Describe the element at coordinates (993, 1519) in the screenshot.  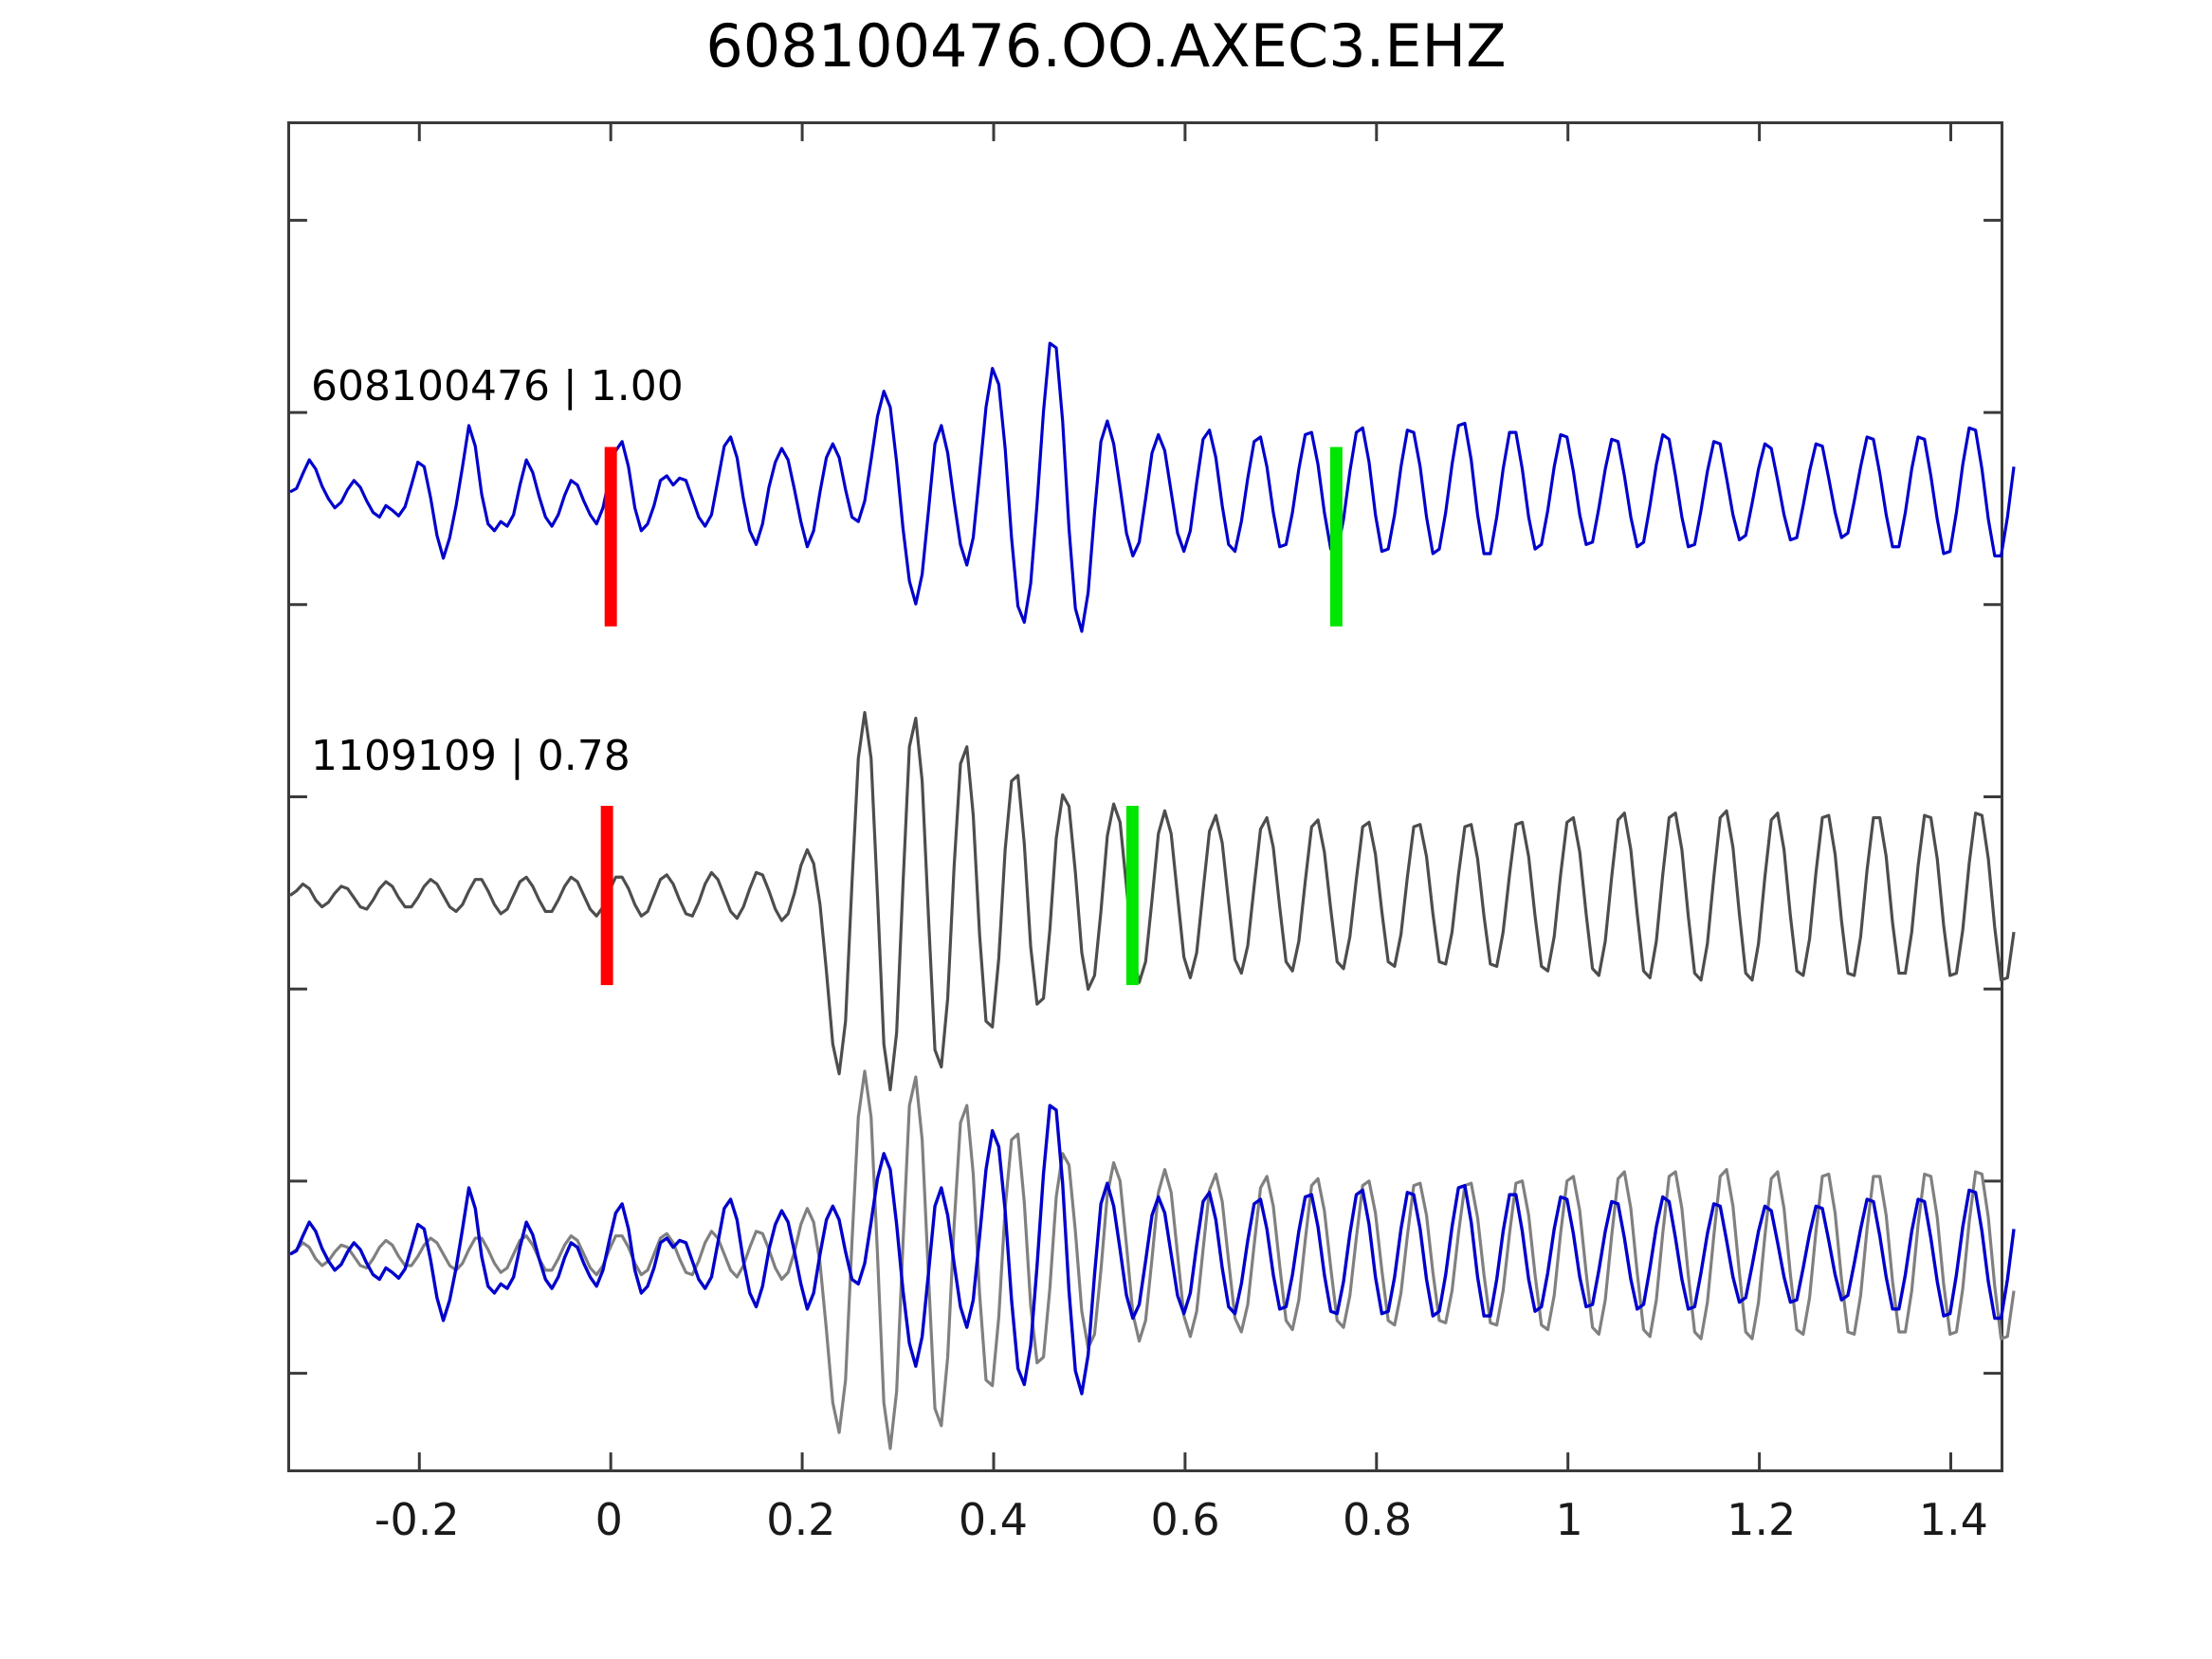
I see `x-tick-label: 0.4` at that location.